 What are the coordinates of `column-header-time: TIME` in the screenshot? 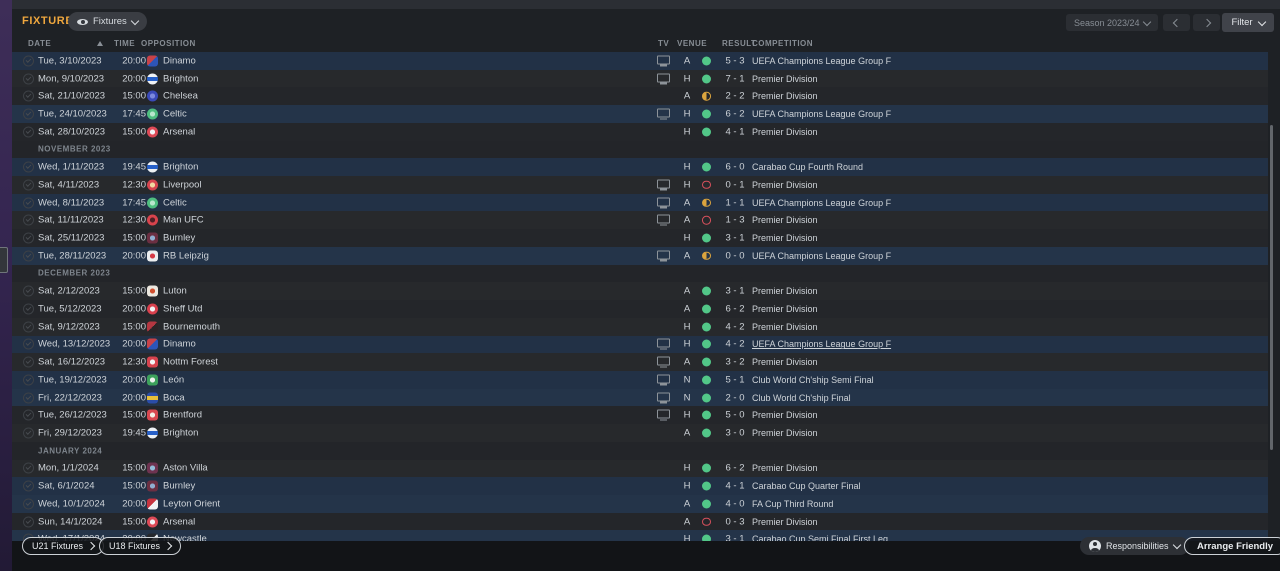 It's located at (125, 43).